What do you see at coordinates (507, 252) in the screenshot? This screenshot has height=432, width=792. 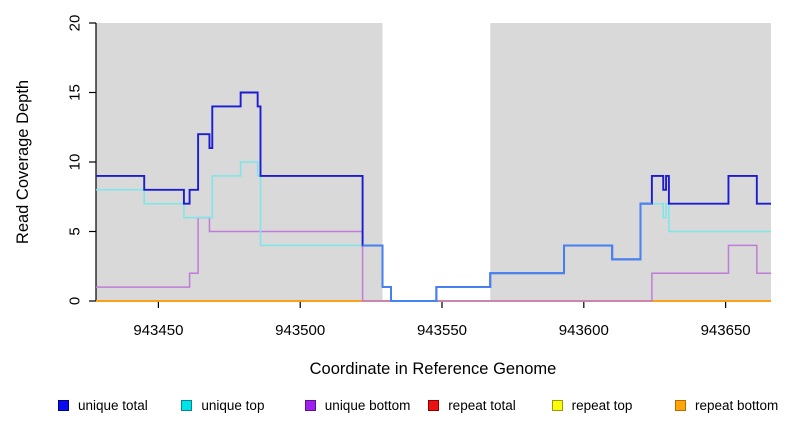 I see `series-line-unique-total-overlap` at bounding box center [507, 252].